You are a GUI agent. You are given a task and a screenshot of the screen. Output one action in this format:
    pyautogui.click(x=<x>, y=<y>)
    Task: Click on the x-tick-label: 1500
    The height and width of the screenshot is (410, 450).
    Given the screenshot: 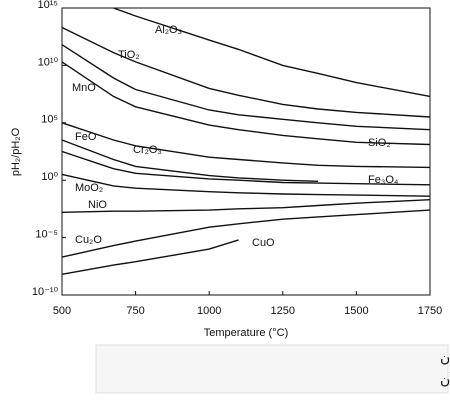 What is the action you would take?
    pyautogui.click(x=356, y=311)
    